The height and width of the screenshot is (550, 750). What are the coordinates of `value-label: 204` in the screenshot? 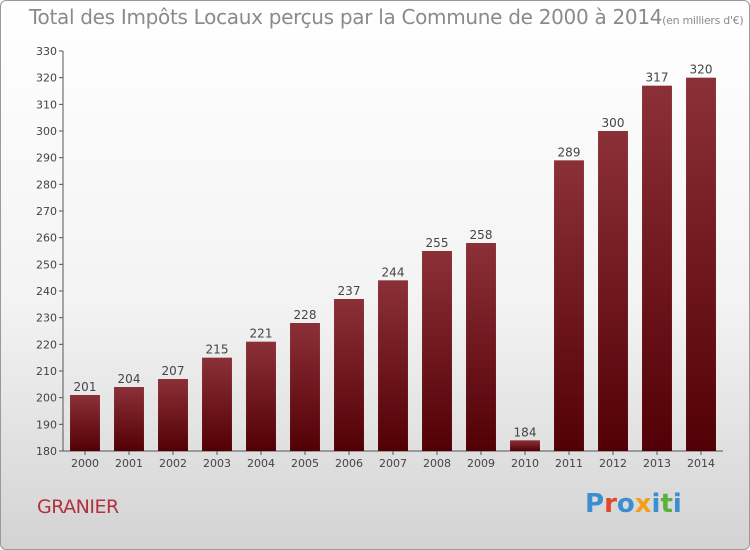 It's located at (129, 379).